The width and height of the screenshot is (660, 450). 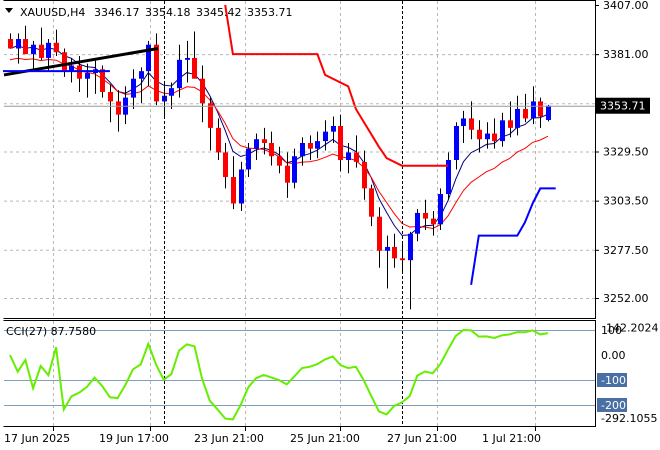 What do you see at coordinates (9, 10) in the screenshot?
I see `dropdown-triangle-icon` at bounding box center [9, 10].